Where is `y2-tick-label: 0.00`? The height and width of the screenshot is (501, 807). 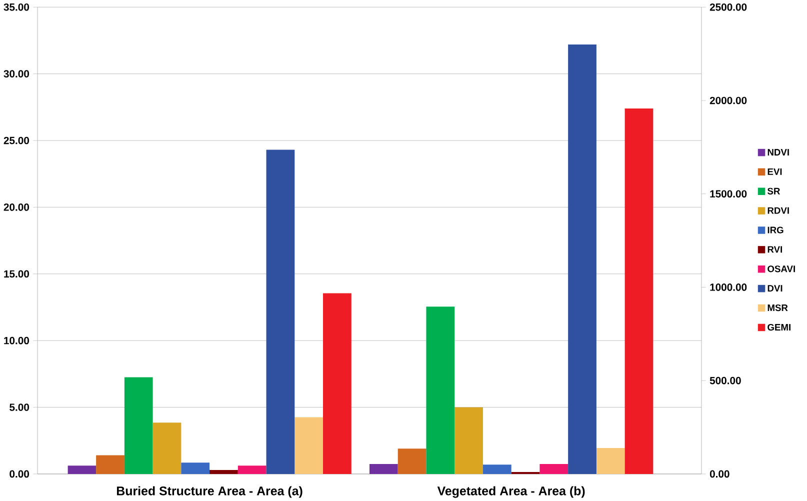 y2-tick-label: 0.00 is located at coordinates (720, 474).